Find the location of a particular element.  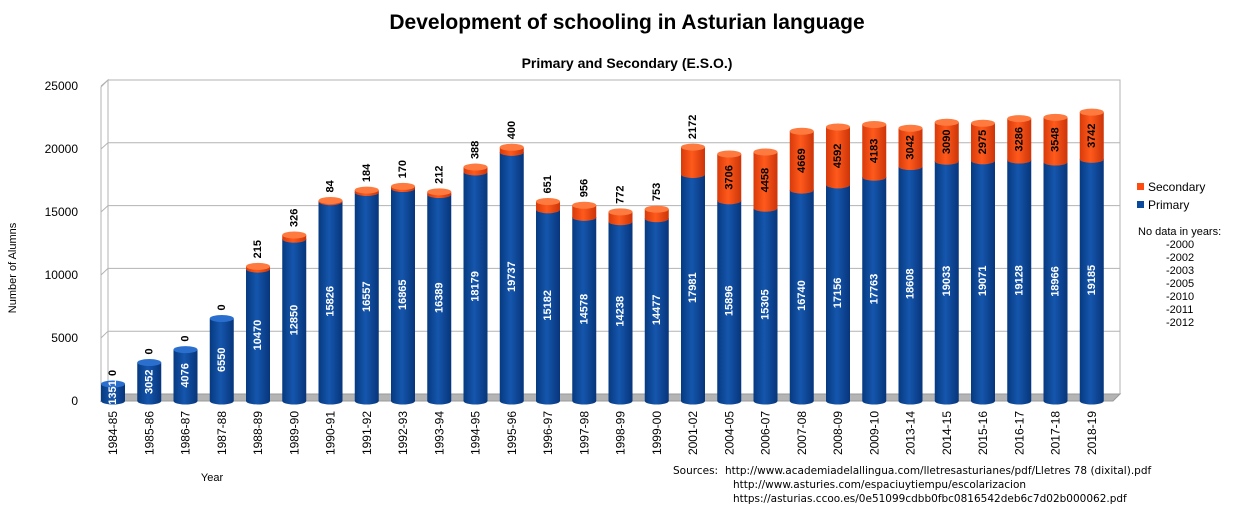

data-label-primary: 15896 is located at coordinates (729, 301).